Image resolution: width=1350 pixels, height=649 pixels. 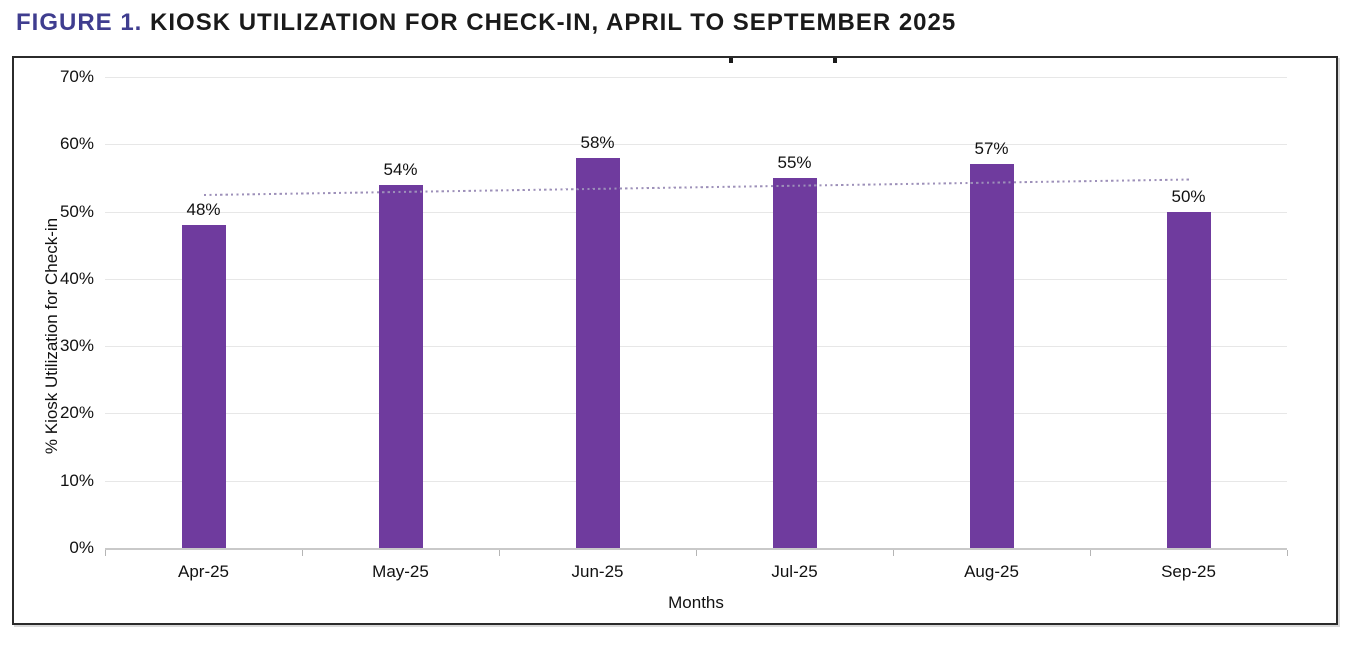 I want to click on x-tick-label: Jun-25, so click(x=597, y=571).